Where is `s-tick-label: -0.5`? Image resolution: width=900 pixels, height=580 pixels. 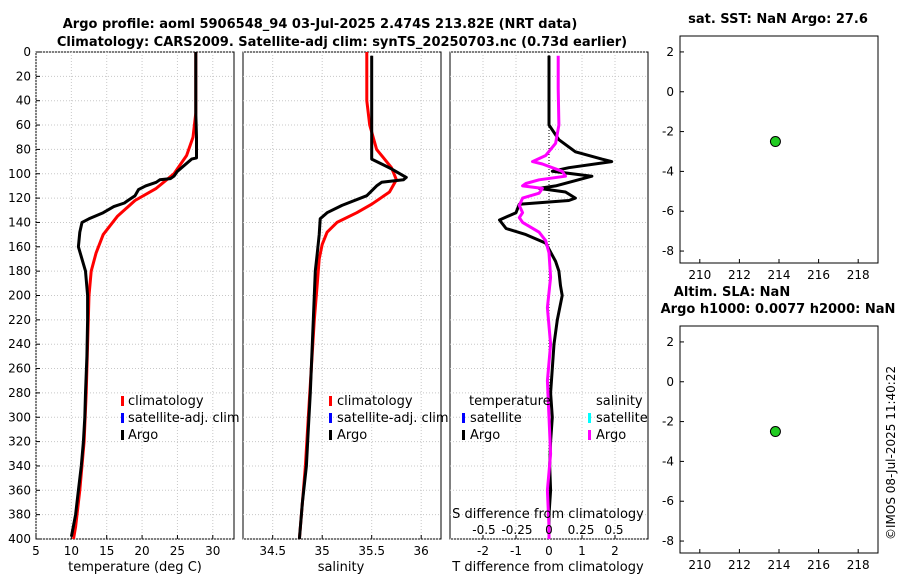 s-tick-label: -0.5 is located at coordinates (483, 530).